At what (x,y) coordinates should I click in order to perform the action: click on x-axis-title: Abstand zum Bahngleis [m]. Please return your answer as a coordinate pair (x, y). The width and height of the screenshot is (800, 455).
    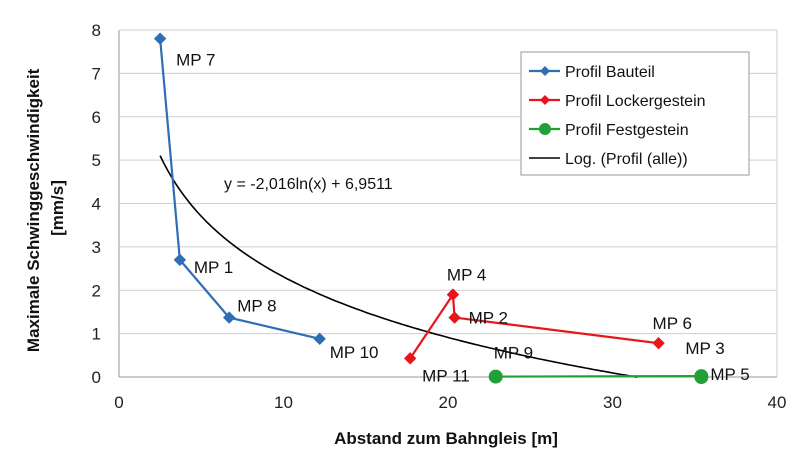
    Looking at the image, I should click on (446, 438).